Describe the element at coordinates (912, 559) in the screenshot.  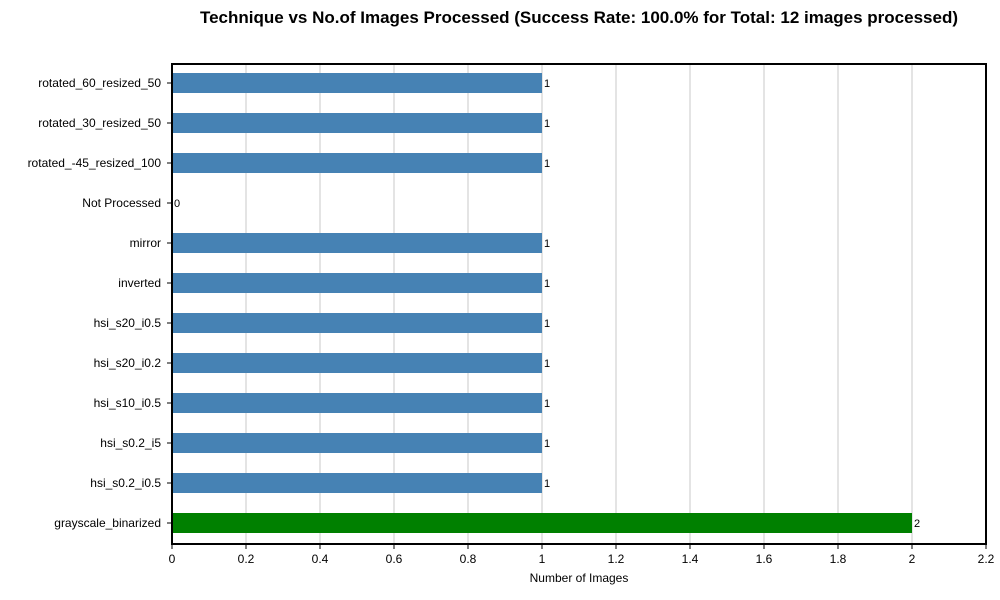
I see `x-tick-label: 2` at that location.